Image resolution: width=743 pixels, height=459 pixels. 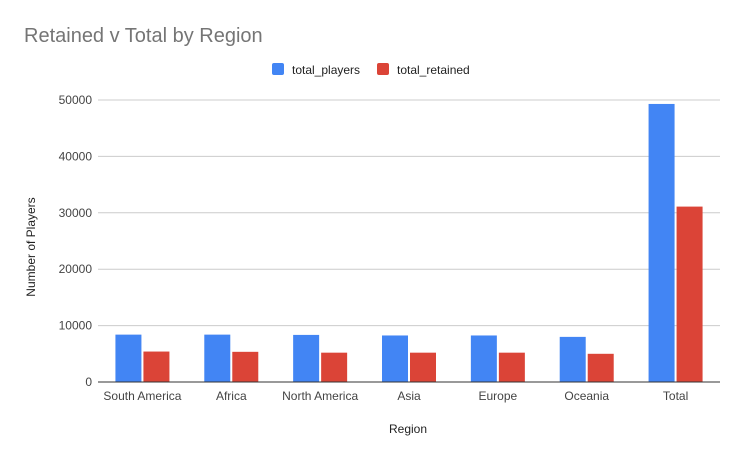 What do you see at coordinates (76, 241) in the screenshot?
I see `y-axis-ticks: 0 10000 20000 30000 40000 50000` at bounding box center [76, 241].